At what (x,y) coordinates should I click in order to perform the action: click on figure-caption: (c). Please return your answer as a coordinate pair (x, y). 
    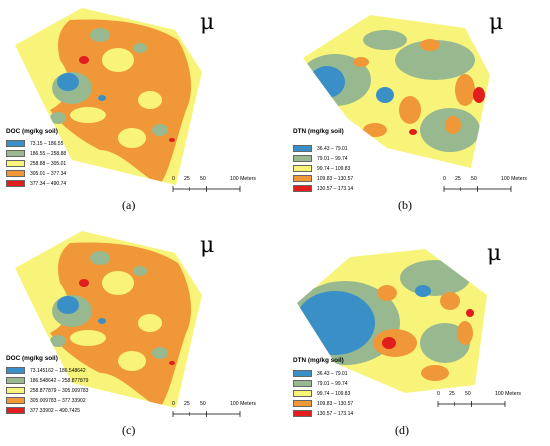
    Looking at the image, I should click on (129, 430).